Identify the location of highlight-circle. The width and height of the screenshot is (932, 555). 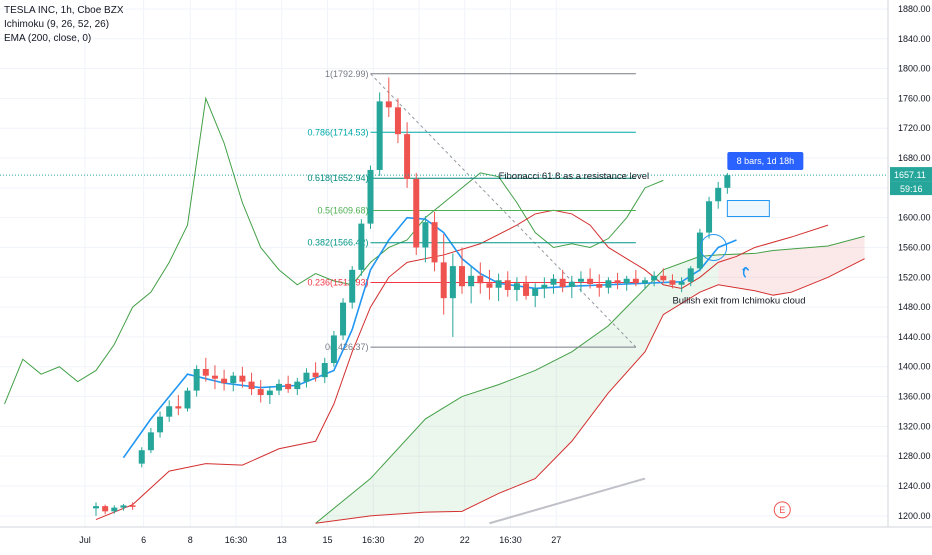
(714, 247).